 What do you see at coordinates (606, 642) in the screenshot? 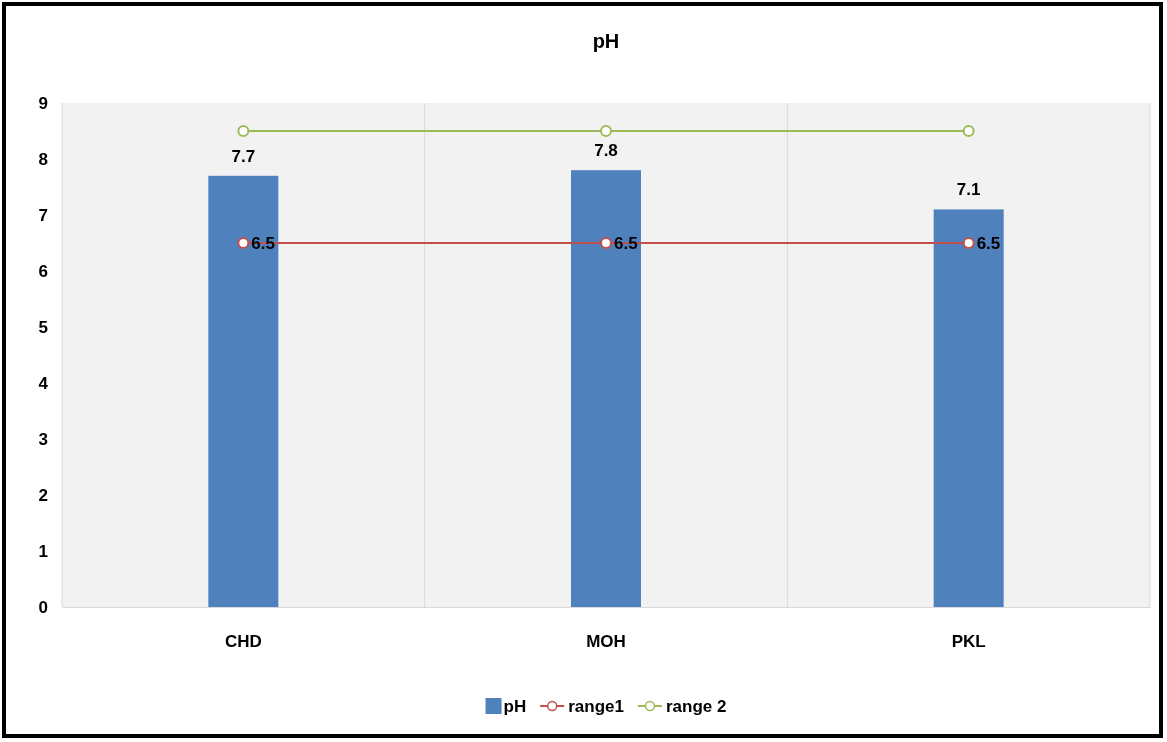
I see `x-tick-label: MOH` at bounding box center [606, 642].